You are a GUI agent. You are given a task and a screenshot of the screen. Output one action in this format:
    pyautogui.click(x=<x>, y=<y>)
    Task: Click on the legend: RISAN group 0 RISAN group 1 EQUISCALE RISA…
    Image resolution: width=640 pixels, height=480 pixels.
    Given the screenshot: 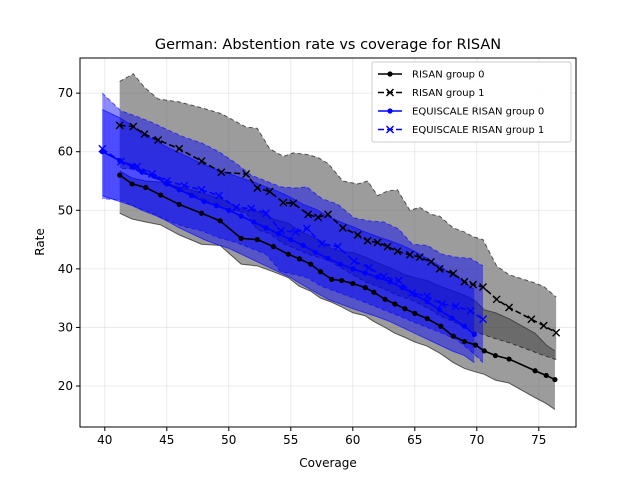 What is the action you would take?
    pyautogui.click(x=471, y=102)
    